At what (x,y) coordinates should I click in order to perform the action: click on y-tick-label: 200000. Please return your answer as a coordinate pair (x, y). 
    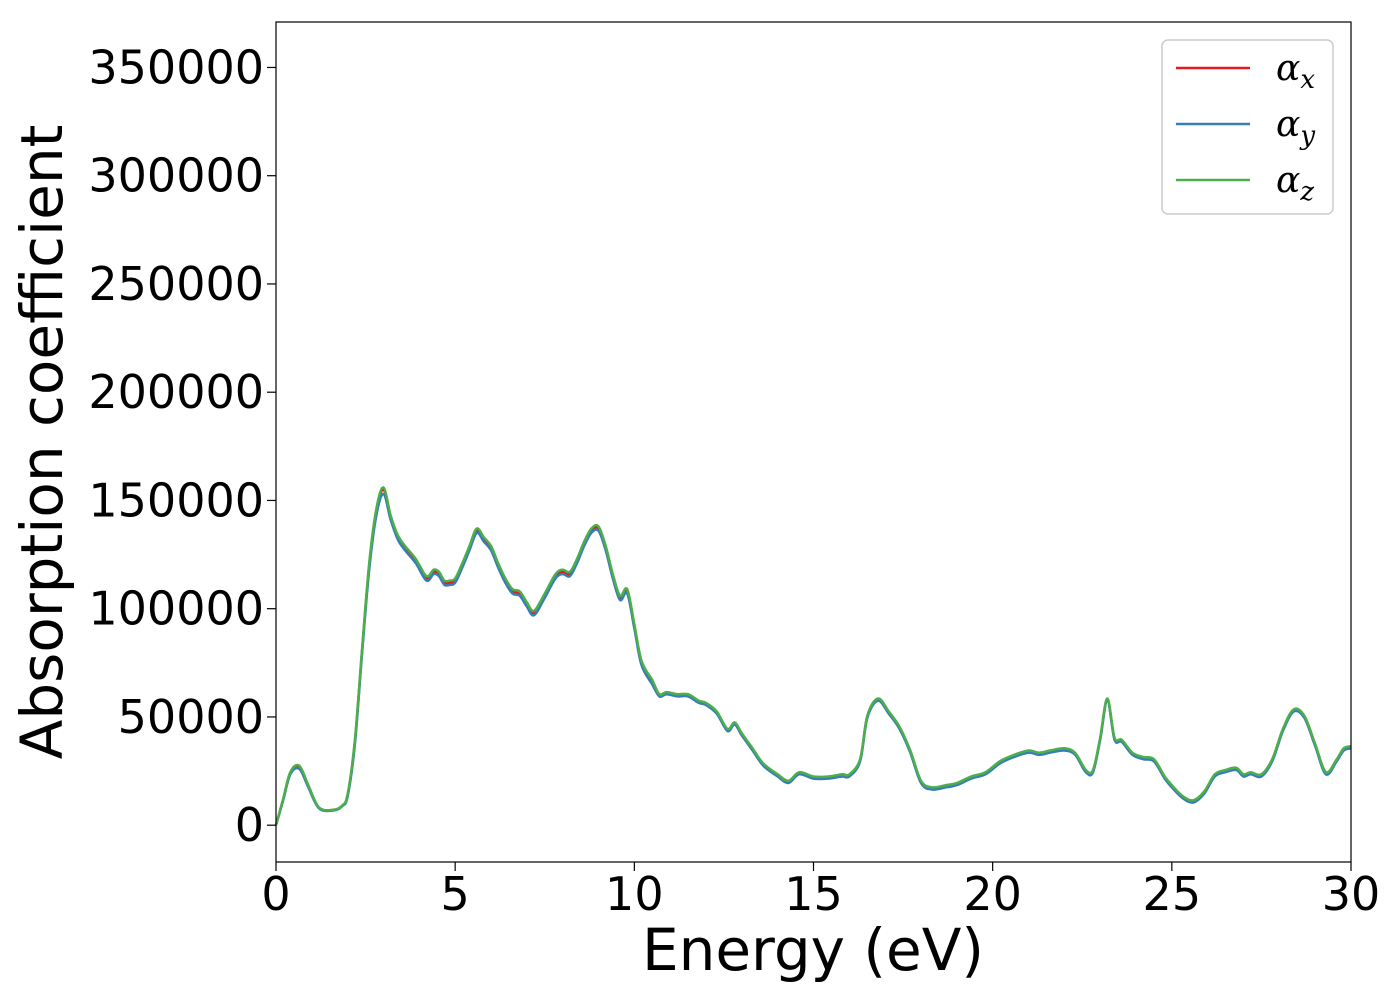
    Looking at the image, I should click on (176, 392).